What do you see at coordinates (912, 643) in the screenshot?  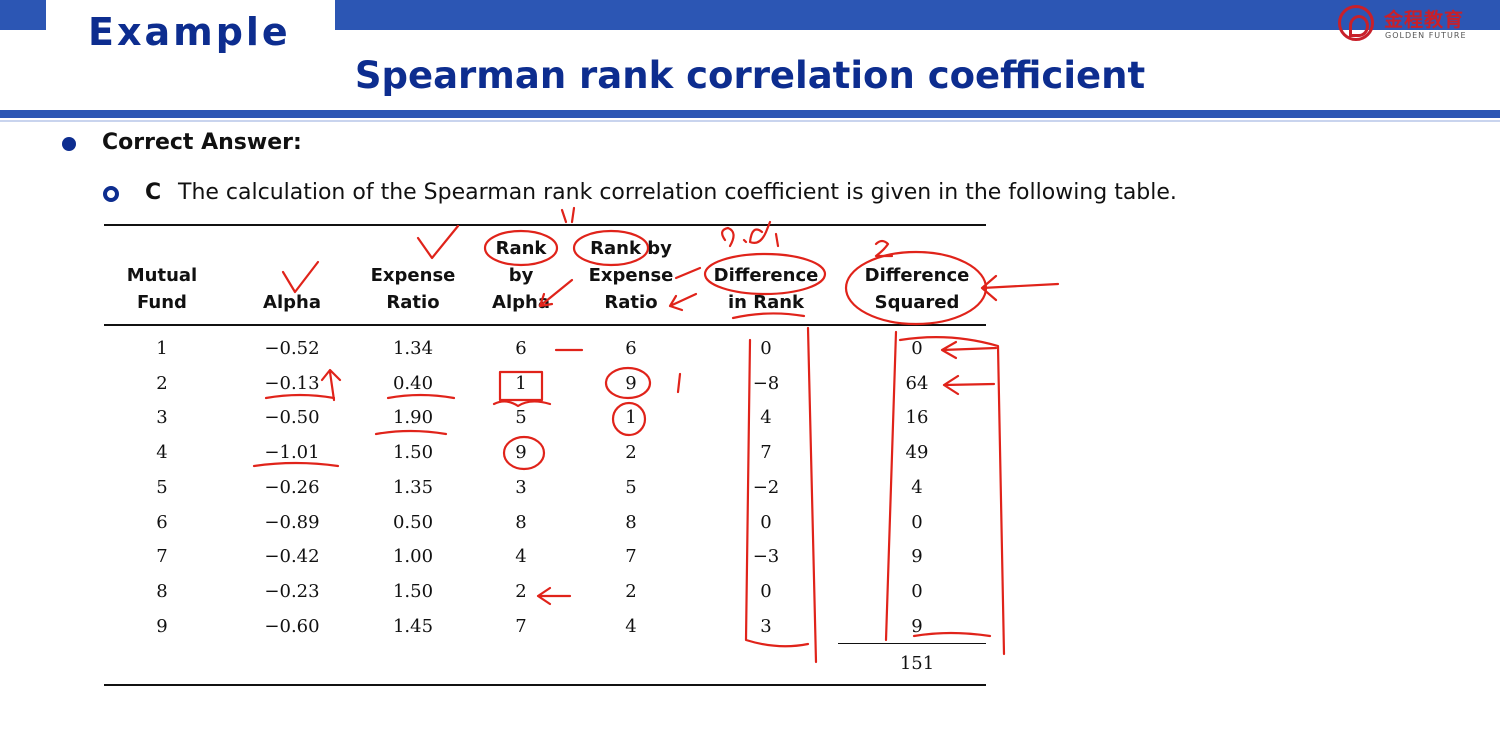 I see `total-rule` at bounding box center [912, 643].